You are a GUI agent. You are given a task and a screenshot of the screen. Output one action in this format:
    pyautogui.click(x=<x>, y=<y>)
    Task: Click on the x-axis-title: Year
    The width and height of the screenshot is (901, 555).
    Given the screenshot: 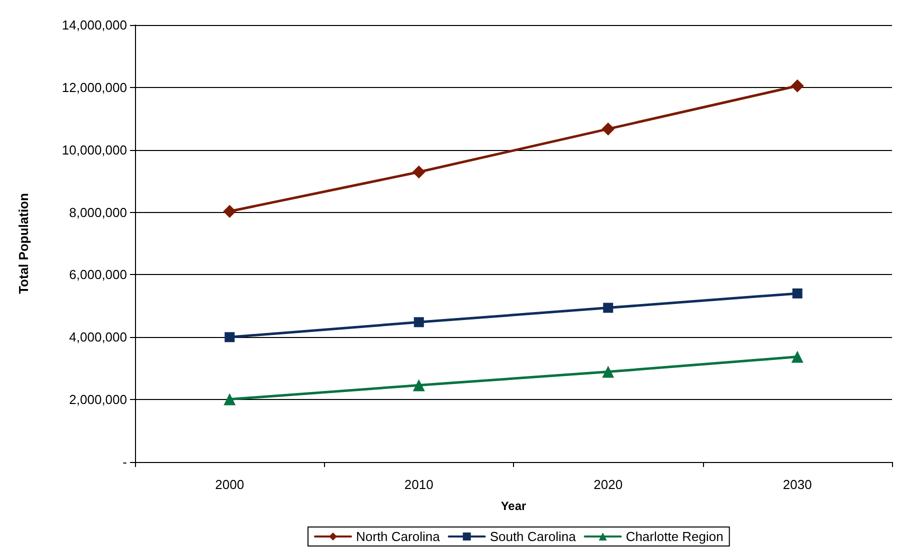 What is the action you would take?
    pyautogui.click(x=513, y=506)
    